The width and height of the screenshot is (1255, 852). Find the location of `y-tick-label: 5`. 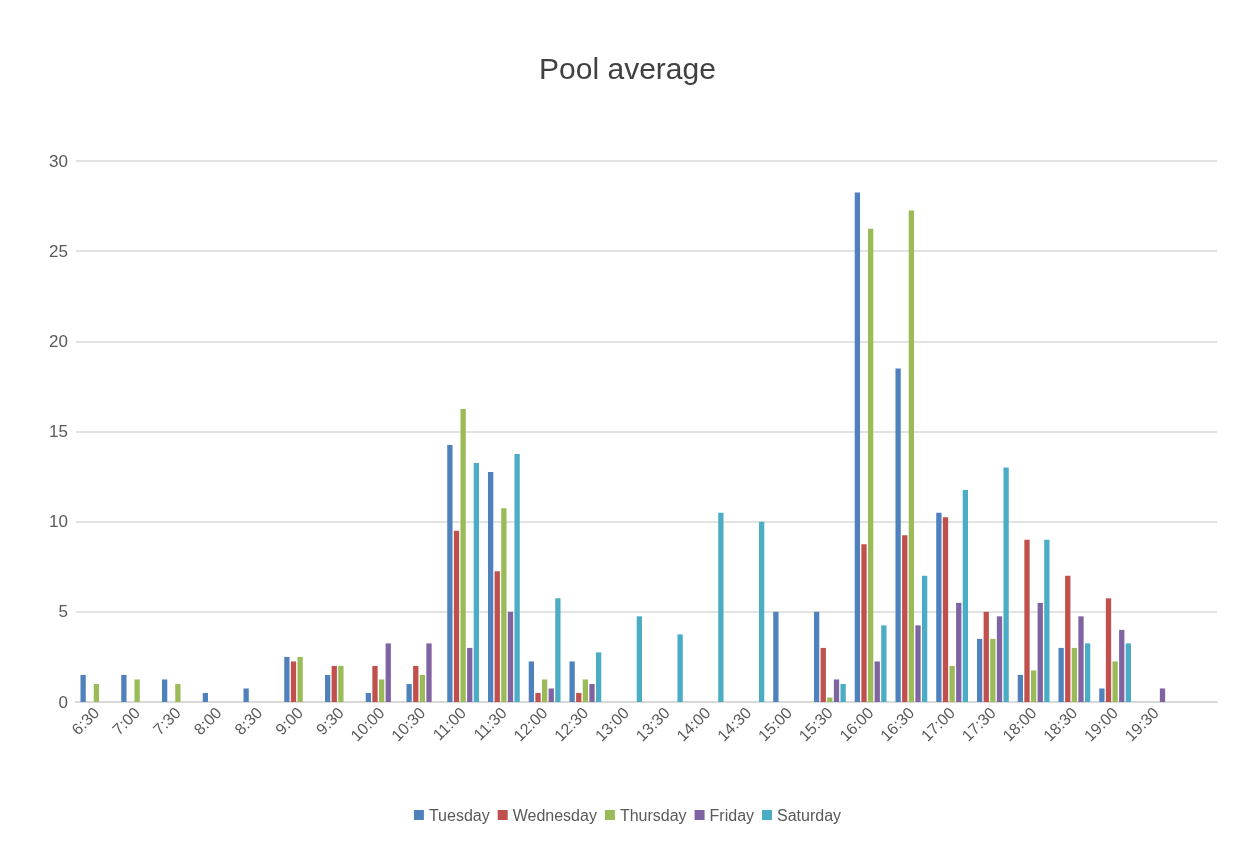

y-tick-label: 5 is located at coordinates (63, 612).